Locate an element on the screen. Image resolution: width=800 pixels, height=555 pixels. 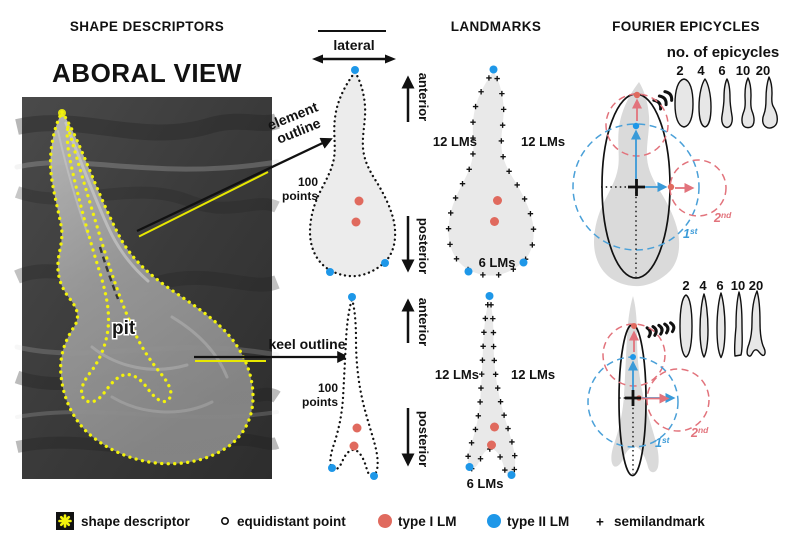
element-lms-right-label: 12 LMs is located at coordinates (543, 141).